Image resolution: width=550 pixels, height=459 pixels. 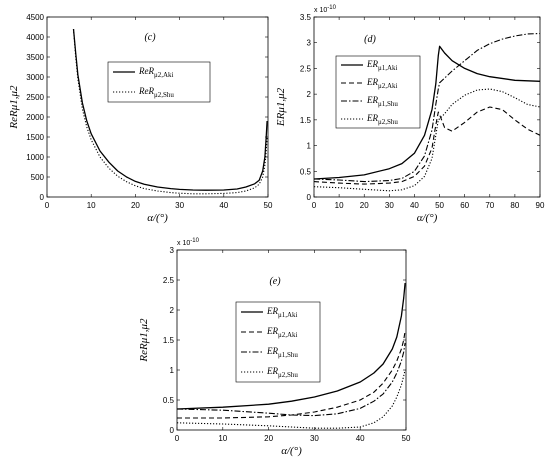 I want to click on panel-label: (e), so click(x=275, y=281).